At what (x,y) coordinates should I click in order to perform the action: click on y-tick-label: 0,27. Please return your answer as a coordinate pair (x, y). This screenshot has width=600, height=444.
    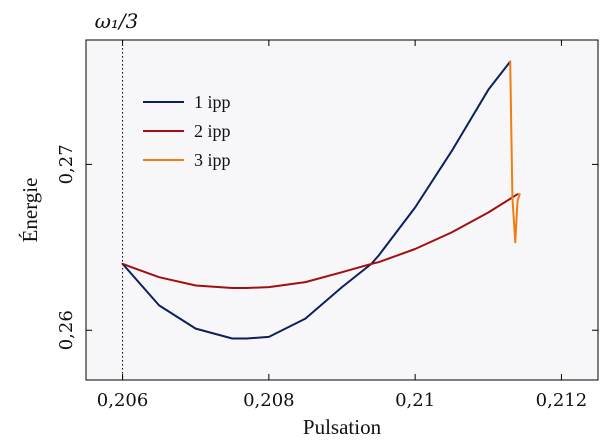
    Looking at the image, I should click on (66, 164).